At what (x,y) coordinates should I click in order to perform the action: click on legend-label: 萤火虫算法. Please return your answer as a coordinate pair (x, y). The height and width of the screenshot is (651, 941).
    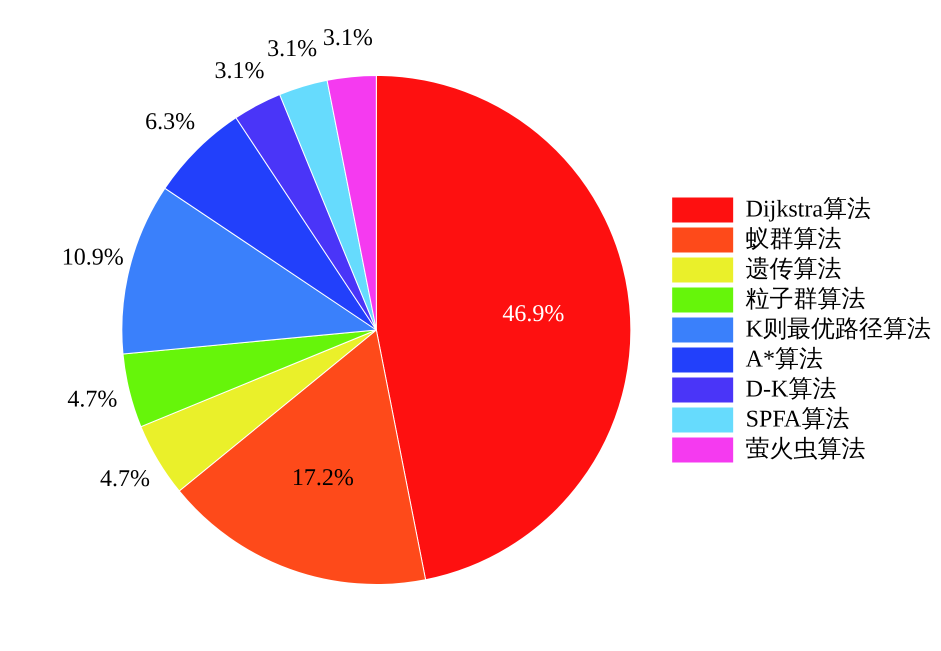
    Looking at the image, I should click on (806, 449).